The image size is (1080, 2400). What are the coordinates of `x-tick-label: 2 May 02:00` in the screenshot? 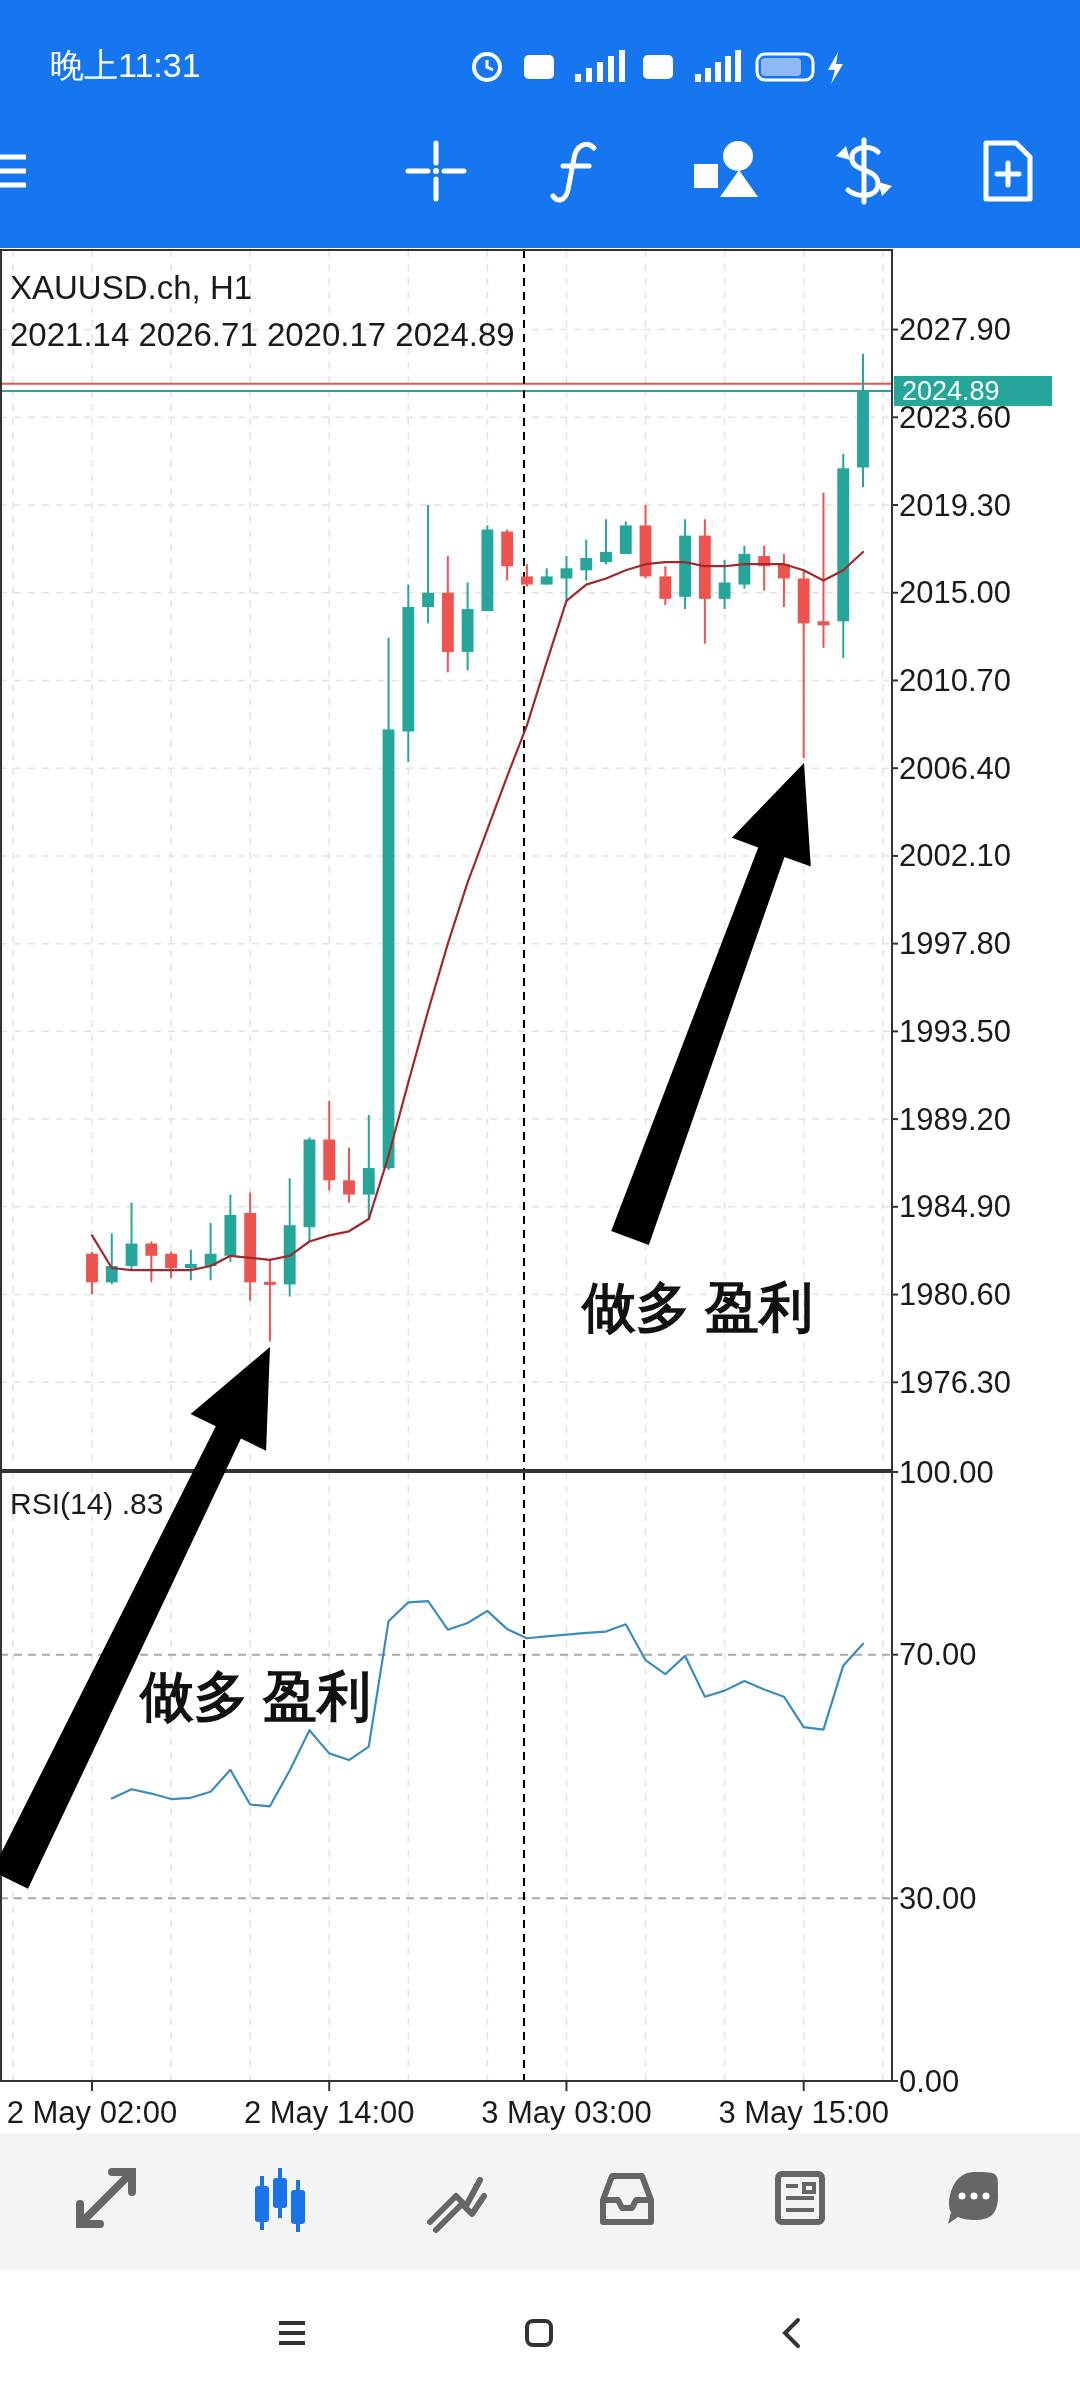 It's located at (92, 2112).